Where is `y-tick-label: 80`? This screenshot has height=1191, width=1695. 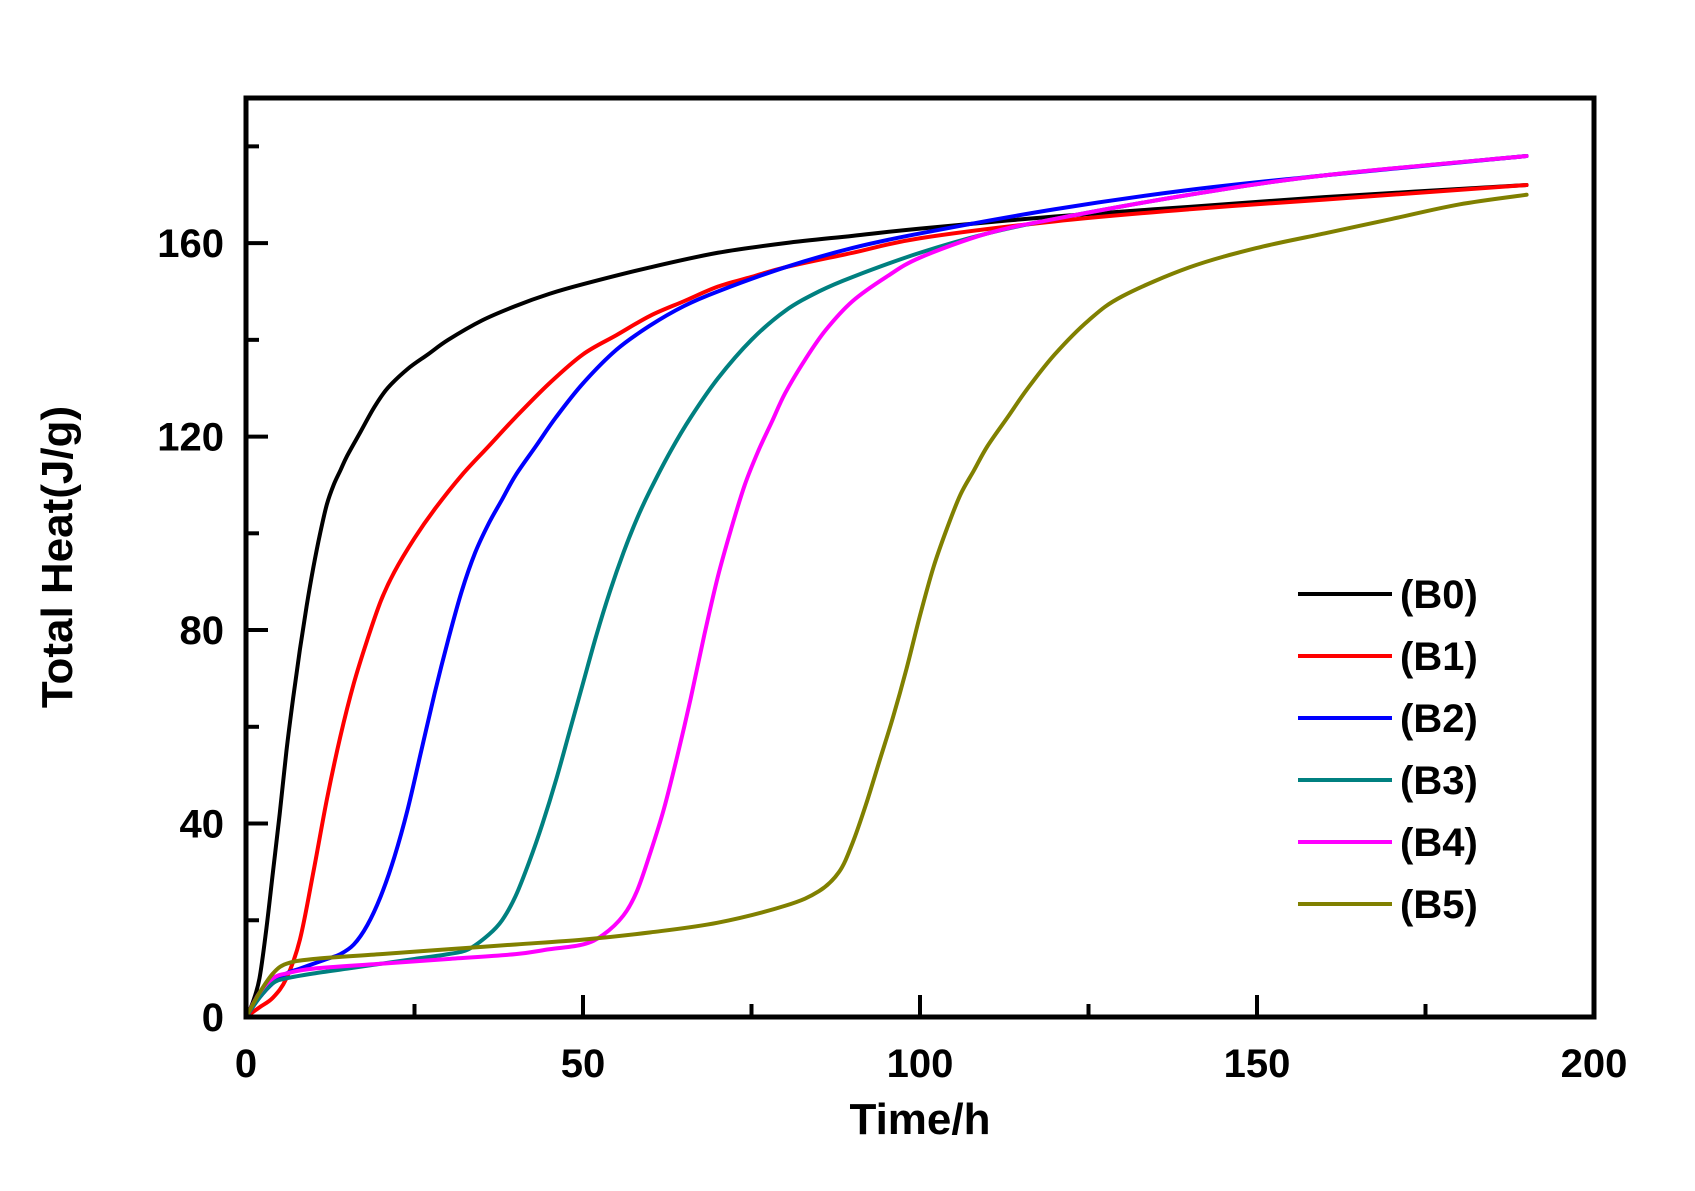
y-tick-label: 80 is located at coordinates (202, 631).